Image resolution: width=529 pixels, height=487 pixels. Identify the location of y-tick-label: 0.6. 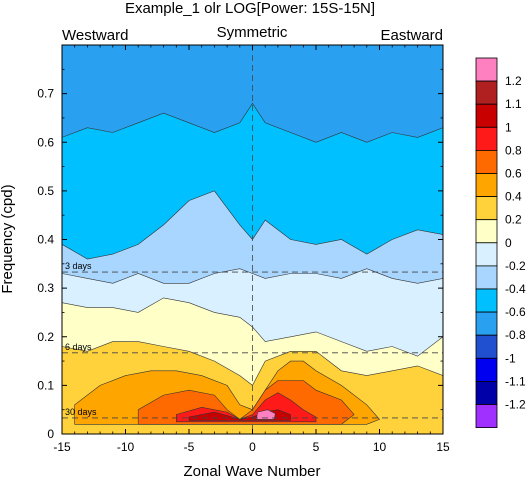
(45, 142).